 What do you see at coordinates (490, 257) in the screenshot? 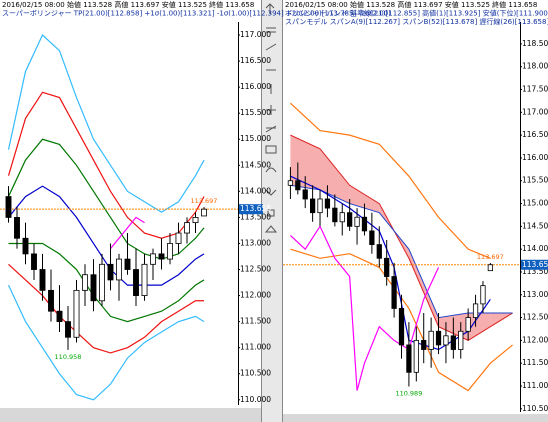
I see `price-annotation: 113.697` at bounding box center [490, 257].